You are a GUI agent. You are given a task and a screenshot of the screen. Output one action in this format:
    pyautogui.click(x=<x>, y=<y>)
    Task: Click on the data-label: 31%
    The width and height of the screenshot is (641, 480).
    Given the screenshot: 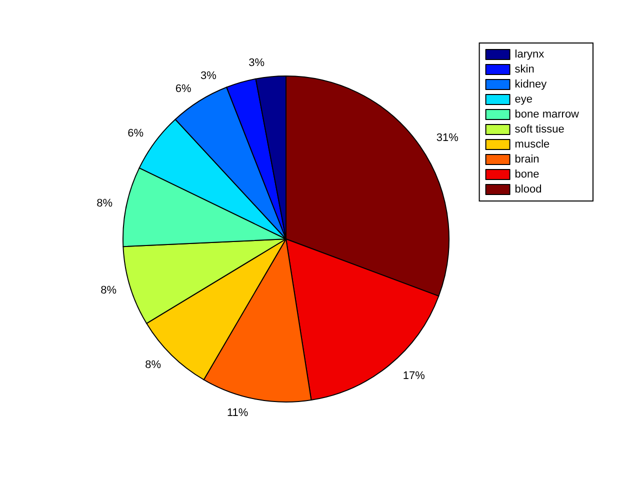 What is the action you would take?
    pyautogui.click(x=447, y=138)
    